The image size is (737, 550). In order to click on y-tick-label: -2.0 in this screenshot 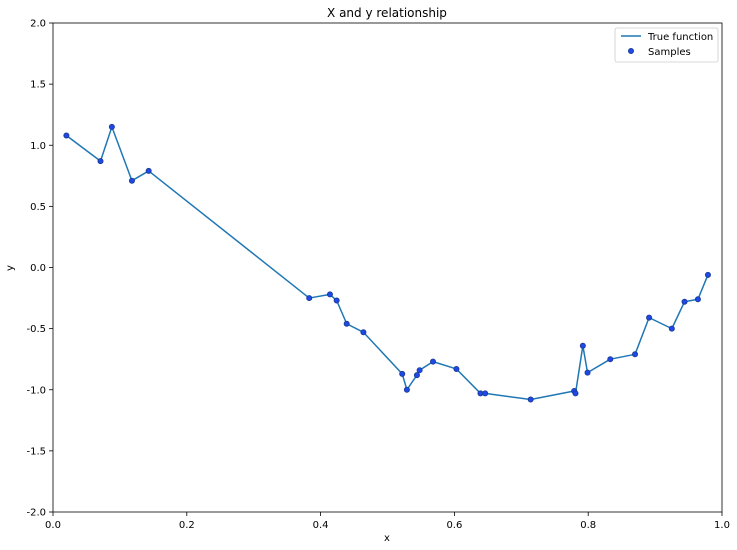, I will do `click(36, 513)`.